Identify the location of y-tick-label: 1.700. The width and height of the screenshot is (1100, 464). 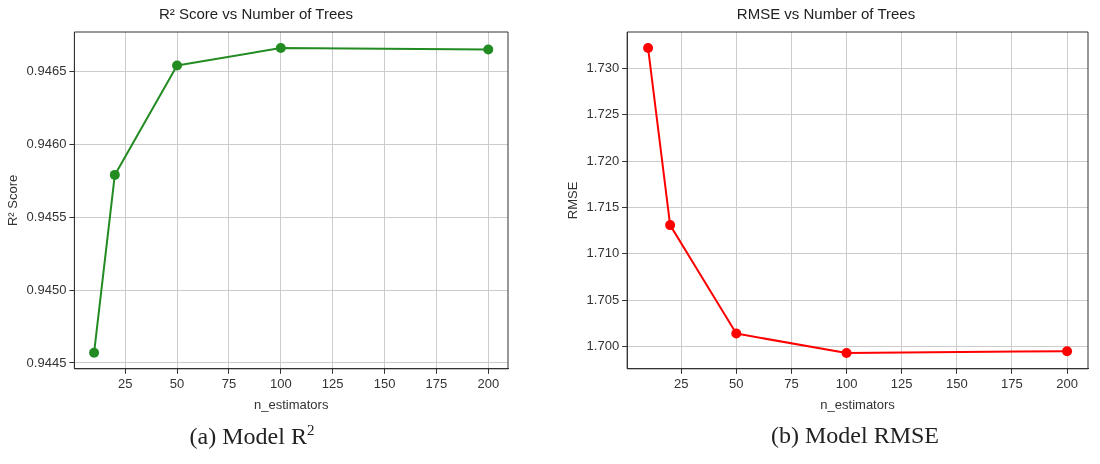
(603, 346).